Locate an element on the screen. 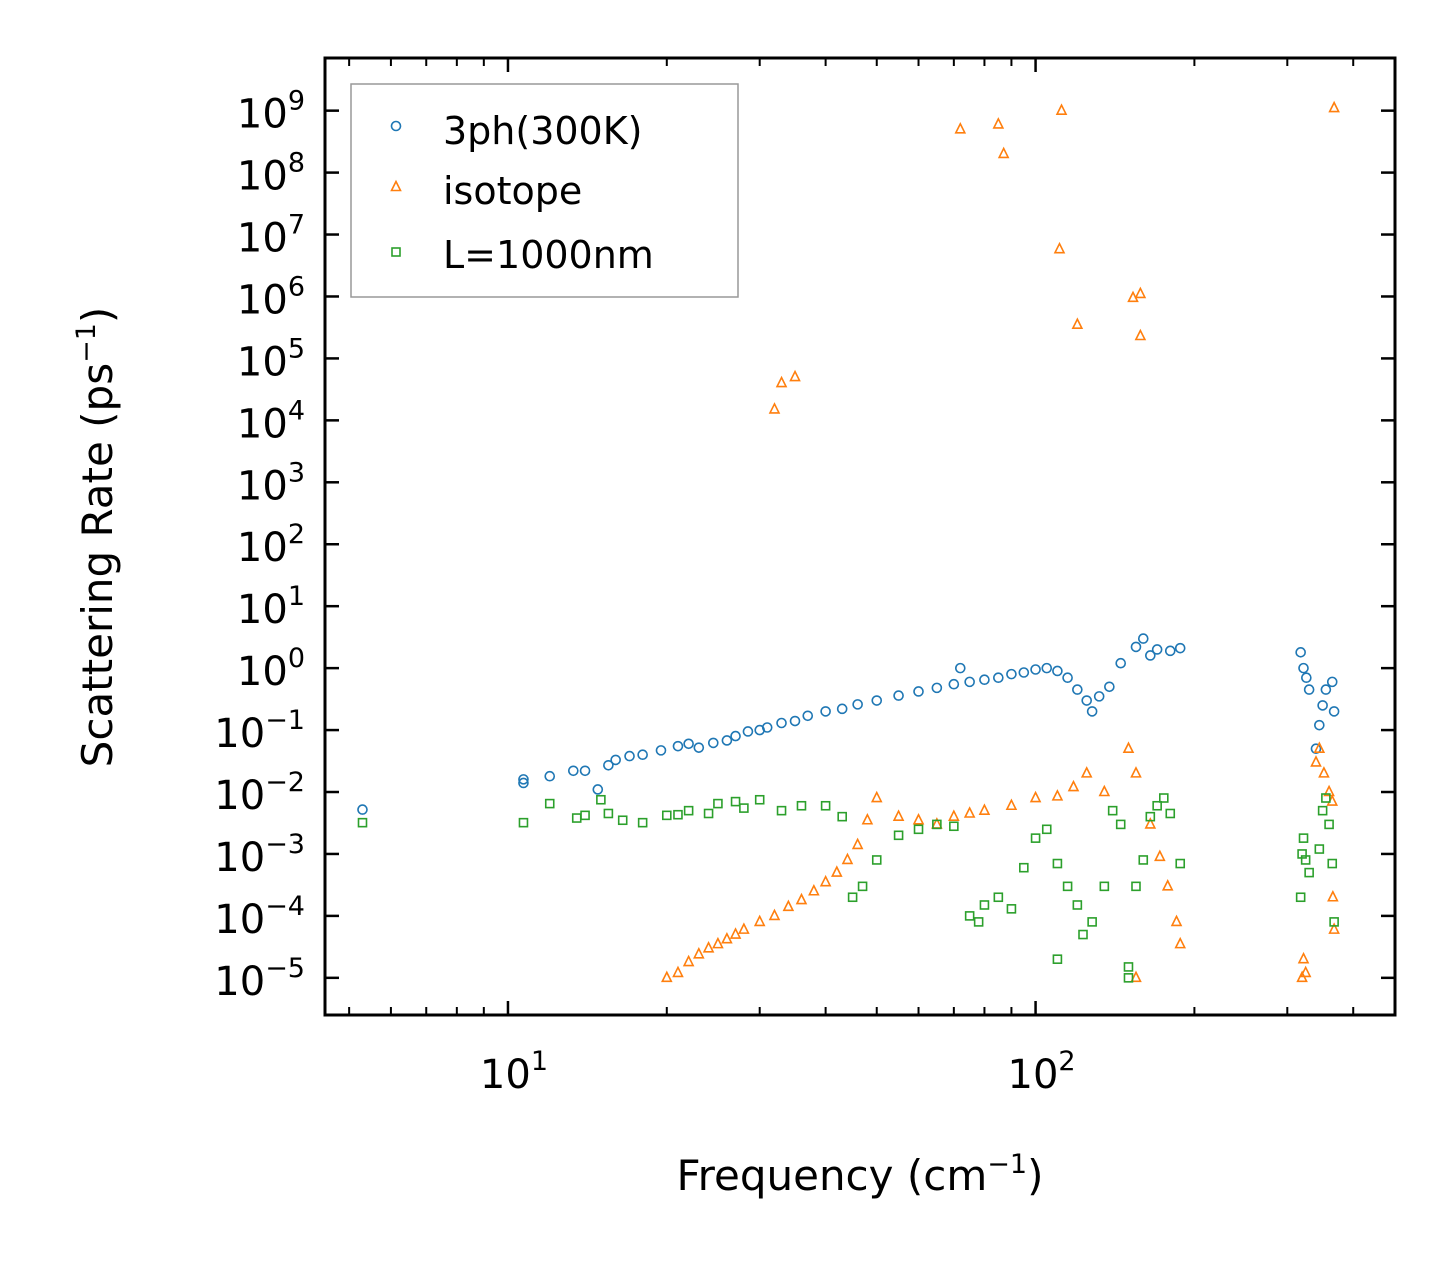 This screenshot has height=1265, width=1455. y-tick-label: 10⁻¹ is located at coordinates (259, 731).